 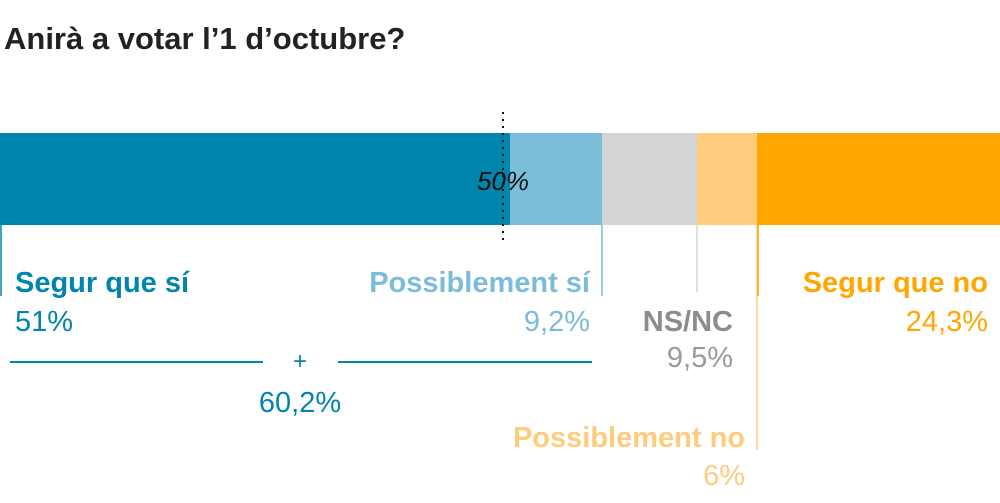 What do you see at coordinates (700, 358) in the screenshot?
I see `value-ns-nc: 9,5%` at bounding box center [700, 358].